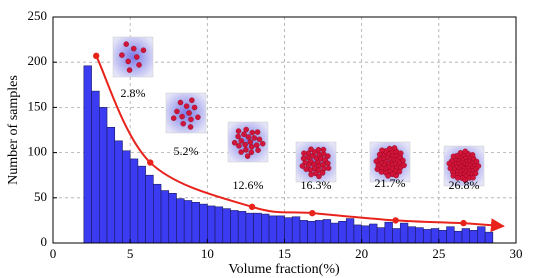 This screenshot has width=540, height=278. I want to click on y-axis-label: Number of samples, so click(13, 130).